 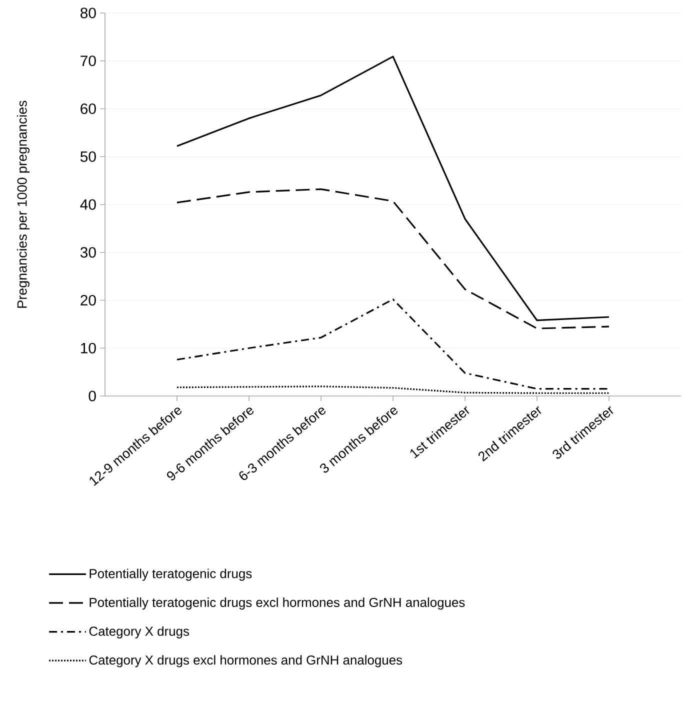 I want to click on legend-label: Potentially teratogenic drugs, so click(x=171, y=574).